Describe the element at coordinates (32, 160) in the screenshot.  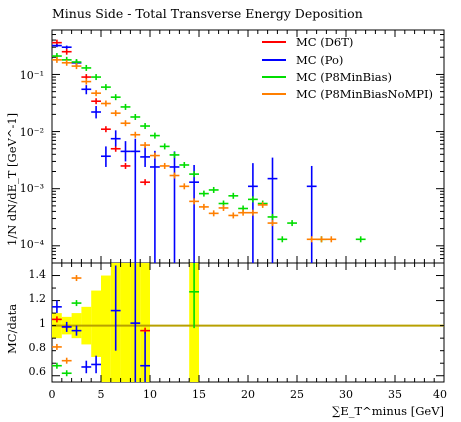
I see `y-tick-labels: 10⁻¹ 10⁻² 10⁻³ 10⁻⁴` at that location.